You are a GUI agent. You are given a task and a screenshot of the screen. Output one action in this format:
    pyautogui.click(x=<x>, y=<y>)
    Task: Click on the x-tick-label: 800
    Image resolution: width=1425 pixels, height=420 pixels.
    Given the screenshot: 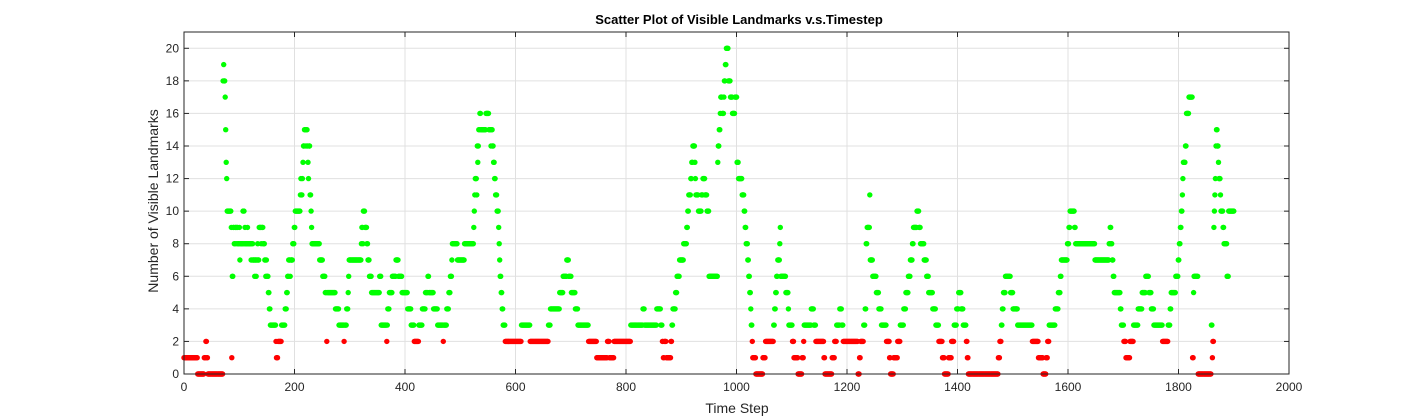 What is the action you would take?
    pyautogui.click(x=626, y=387)
    